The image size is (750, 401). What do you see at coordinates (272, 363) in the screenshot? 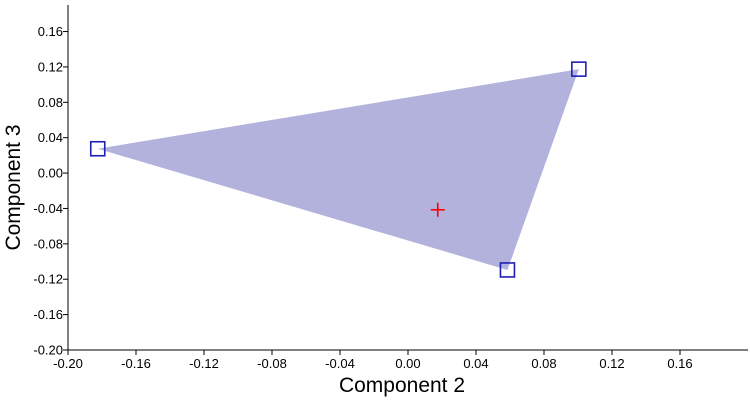
I see `x-tick-label: -0.08` at bounding box center [272, 363].